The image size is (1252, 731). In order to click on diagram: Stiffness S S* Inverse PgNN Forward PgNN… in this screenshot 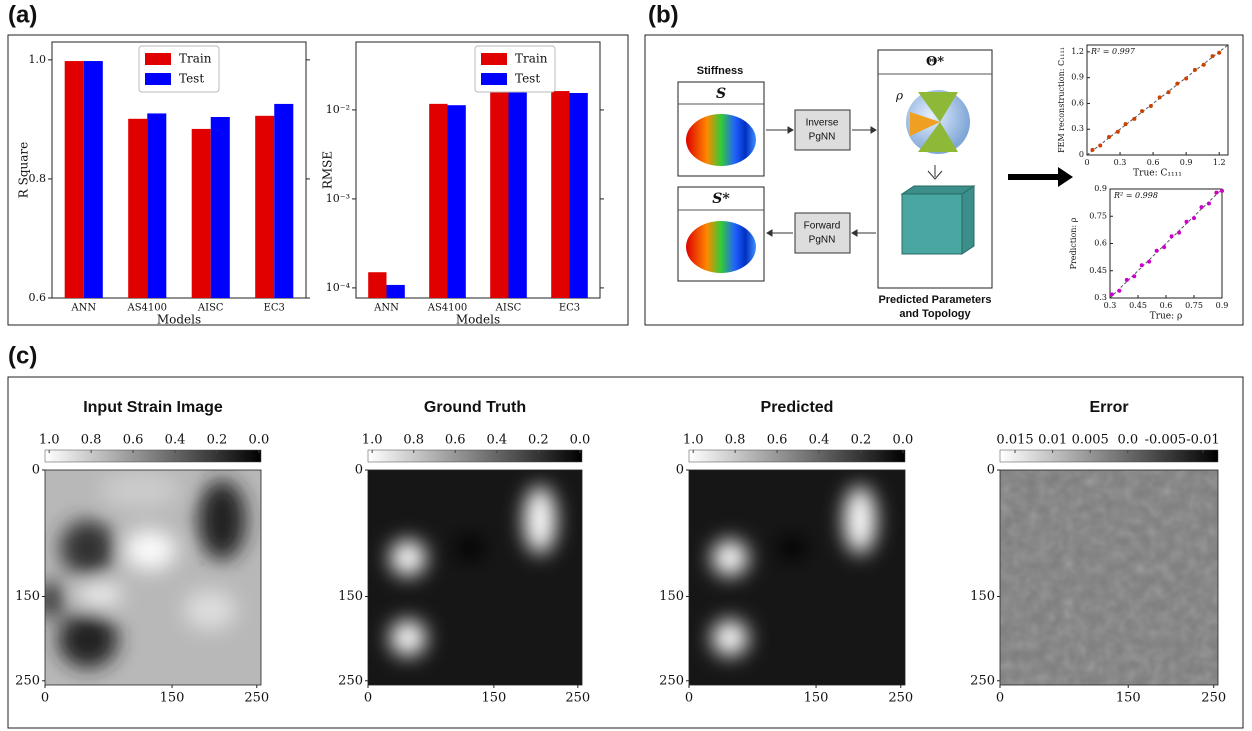, I will do `click(875, 184)`.